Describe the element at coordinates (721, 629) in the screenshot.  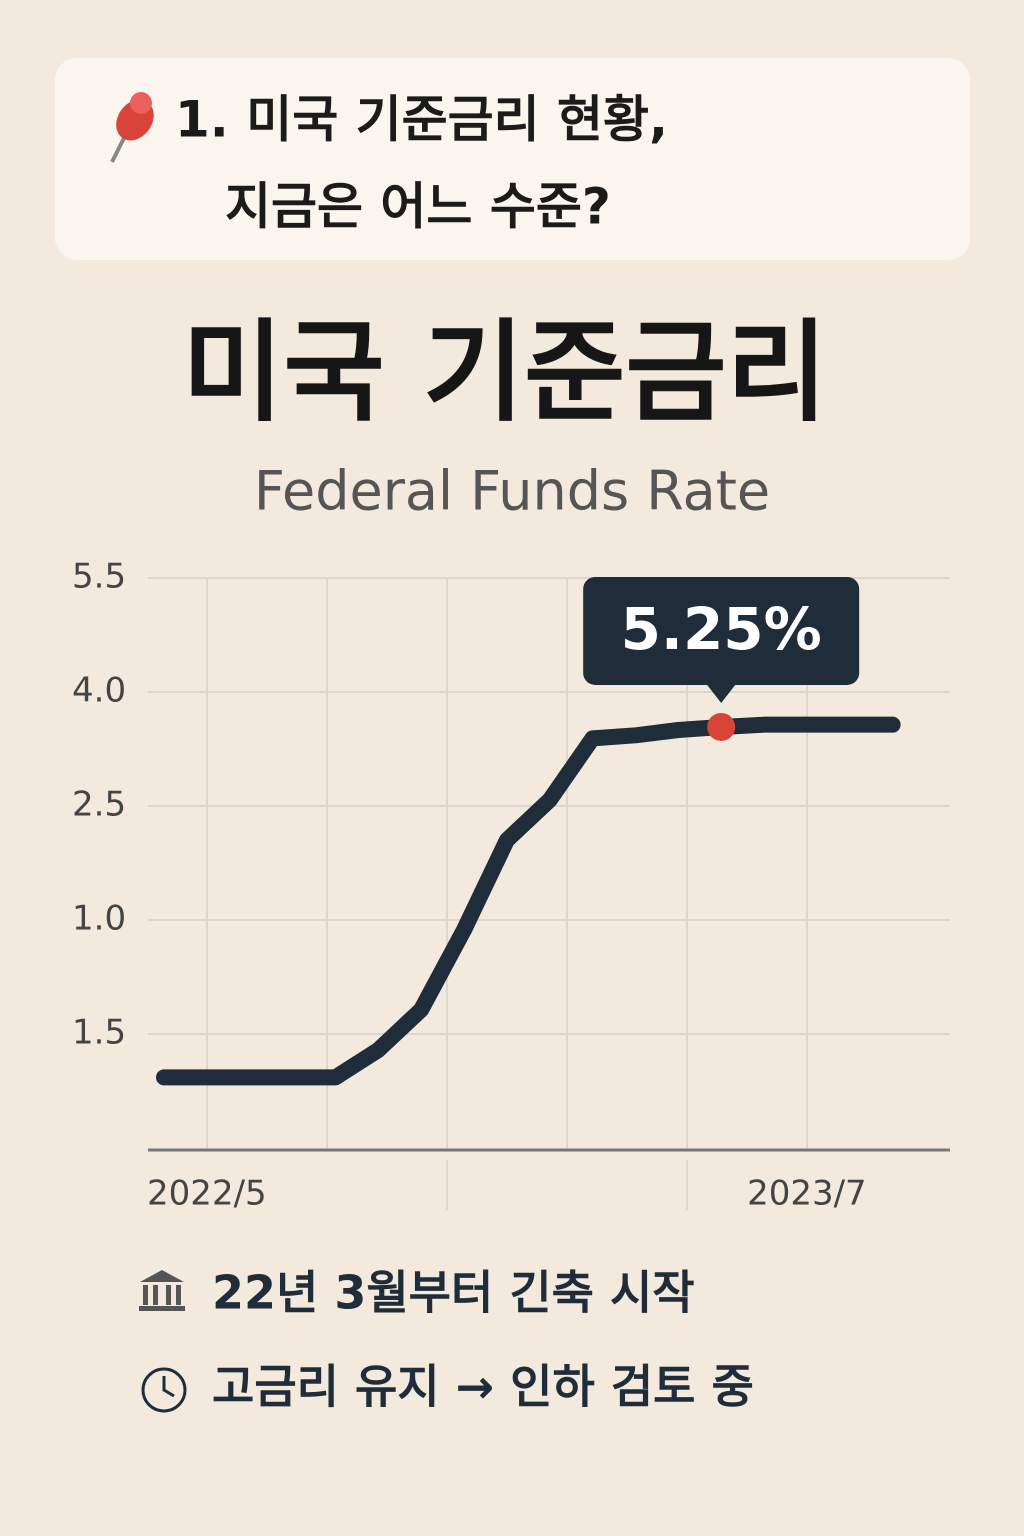
I see `annotation-label: 5.25%` at that location.